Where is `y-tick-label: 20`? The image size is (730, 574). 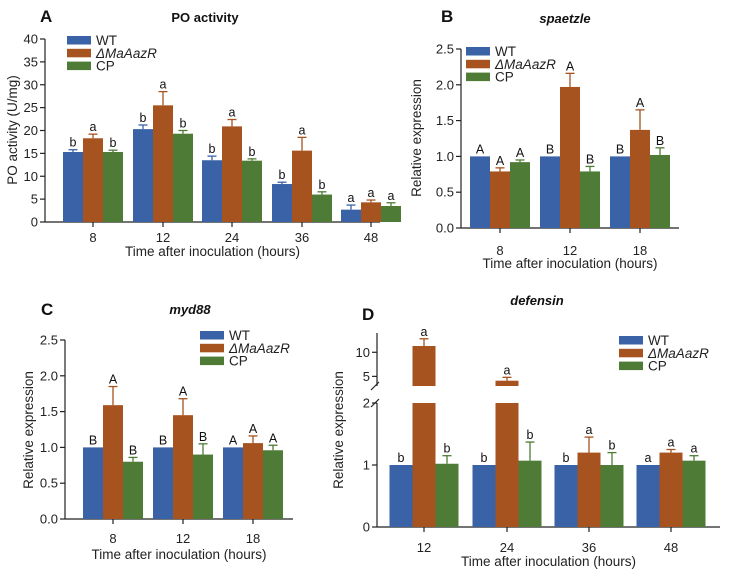 y-tick-label: 20 is located at coordinates (31, 130).